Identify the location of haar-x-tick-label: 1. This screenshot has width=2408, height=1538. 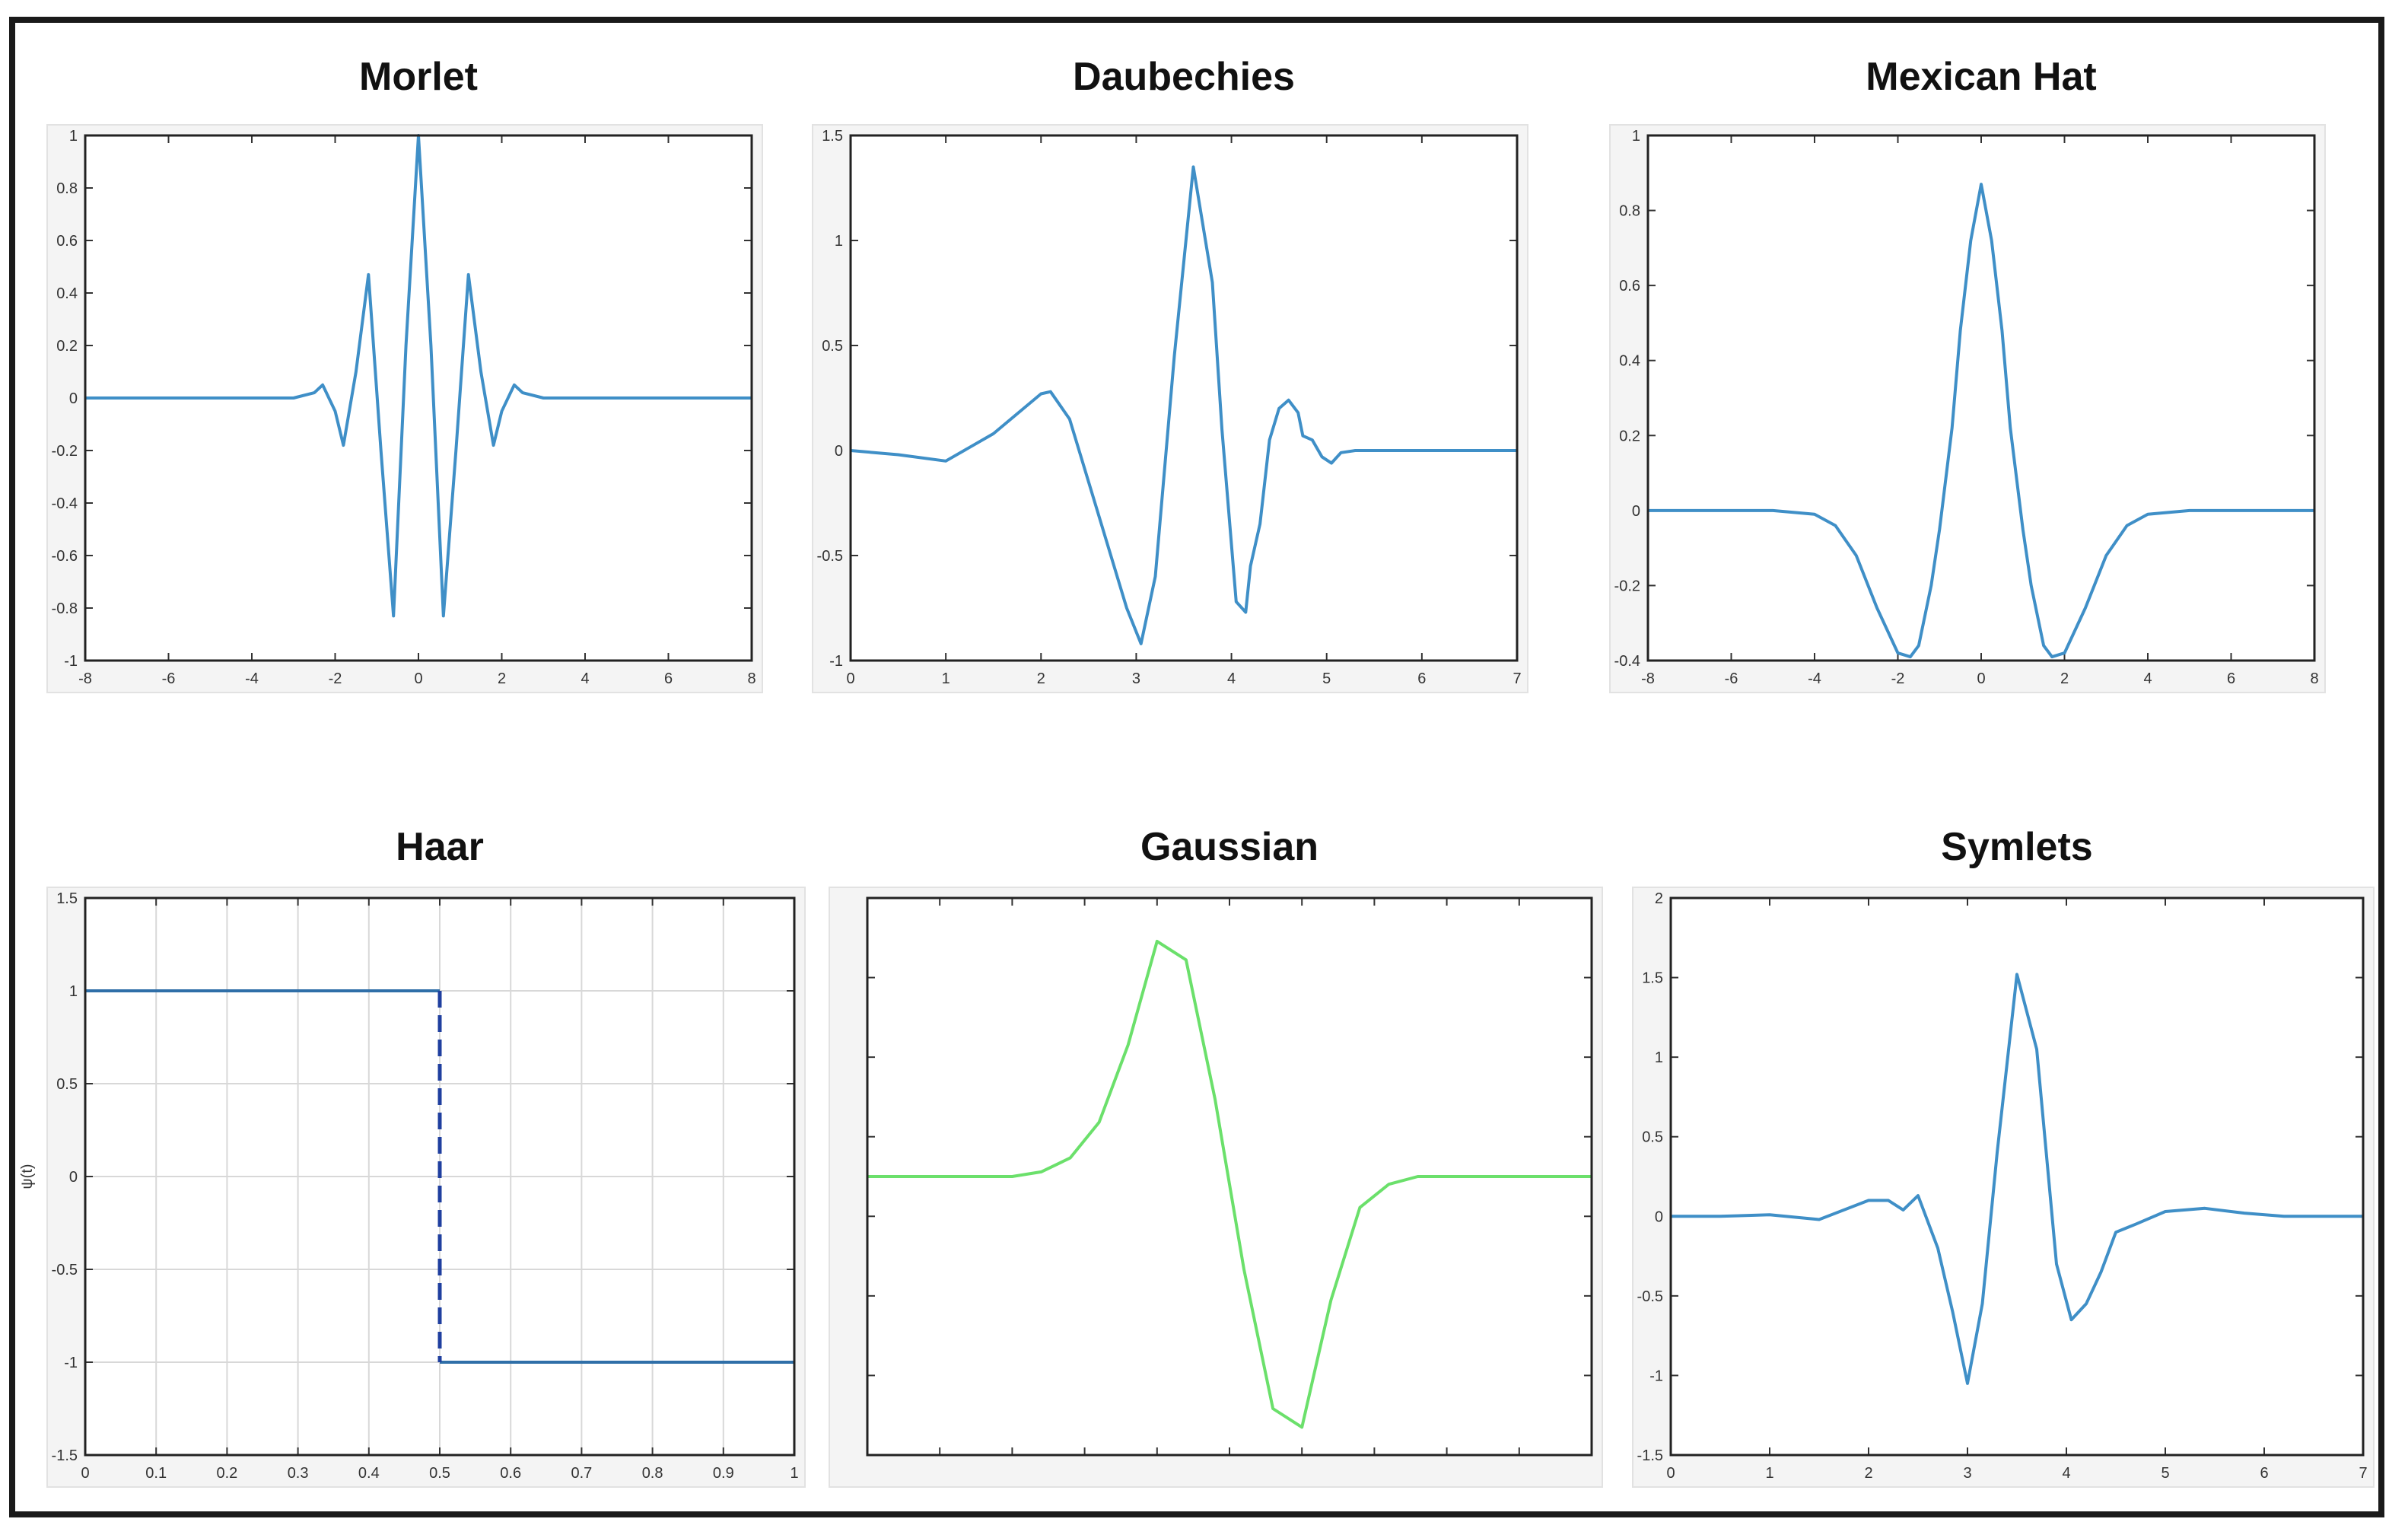
(794, 1473).